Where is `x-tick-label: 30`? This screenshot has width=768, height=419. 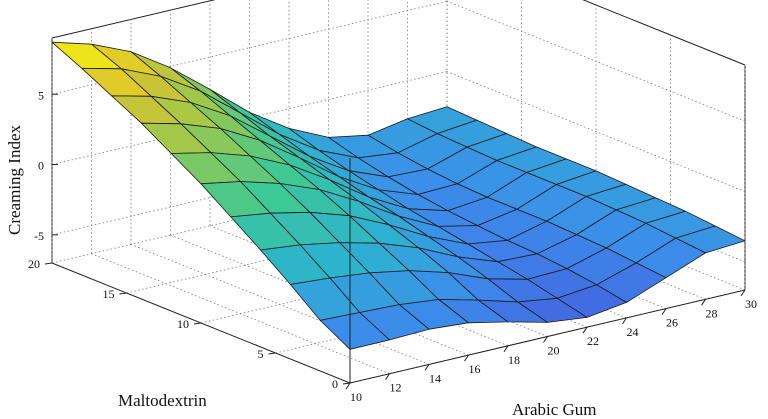 x-tick-label: 30 is located at coordinates (751, 304).